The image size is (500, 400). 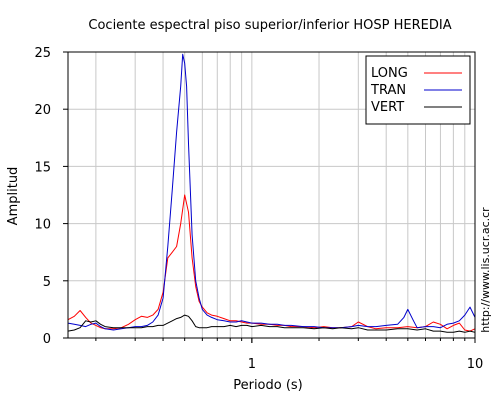 I want to click on watermark-text: http://www.lis.ucr.ac.cr, so click(x=485, y=270).